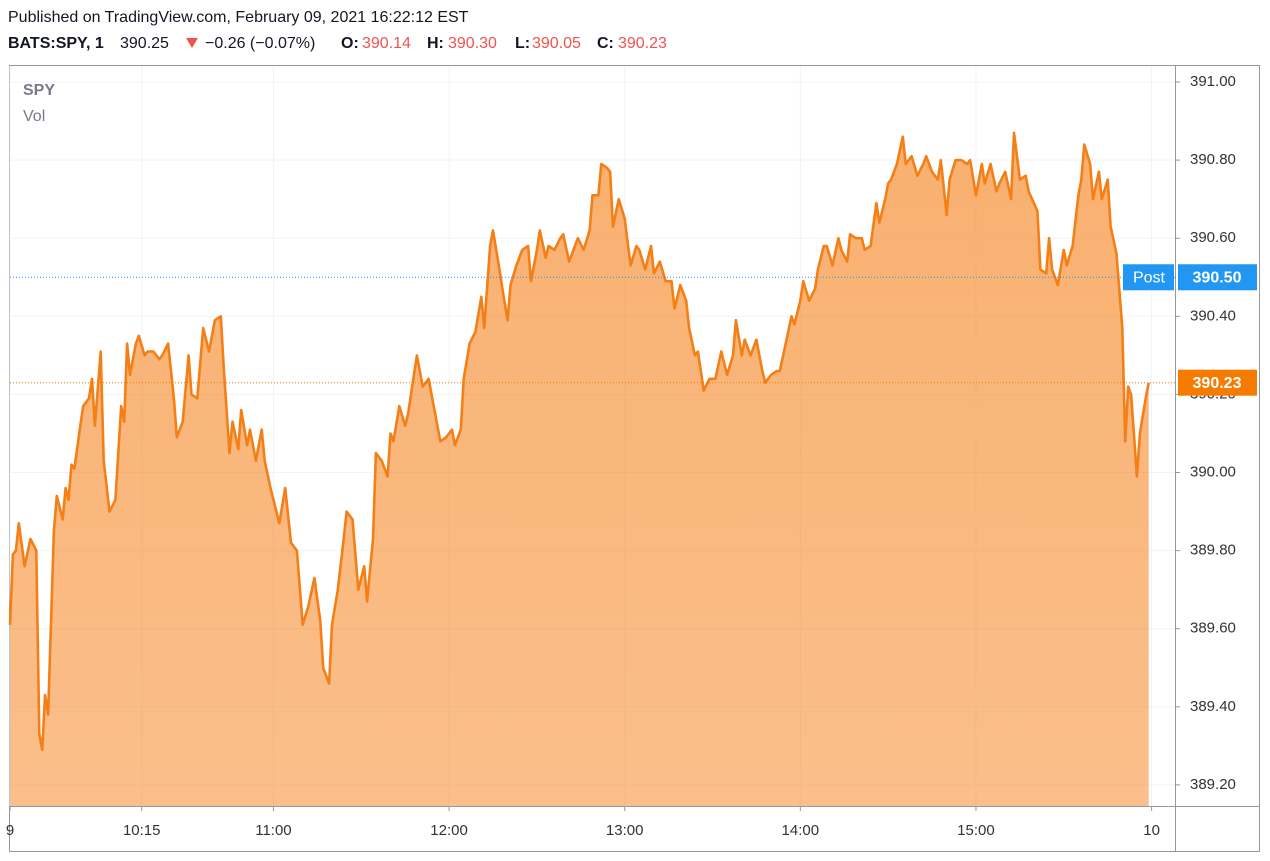  I want to click on x-tick-label: 9, so click(10, 830).